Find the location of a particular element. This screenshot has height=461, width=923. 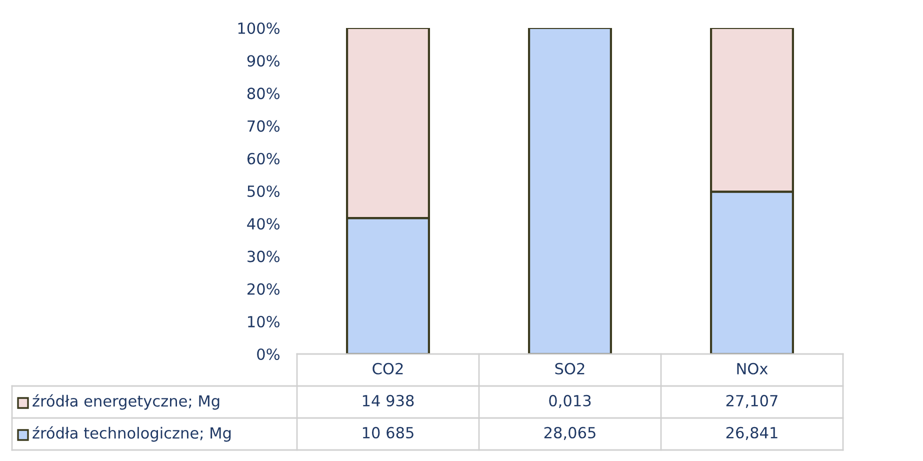

legend-label: źródła technologiczne; Mg is located at coordinates (131, 434).